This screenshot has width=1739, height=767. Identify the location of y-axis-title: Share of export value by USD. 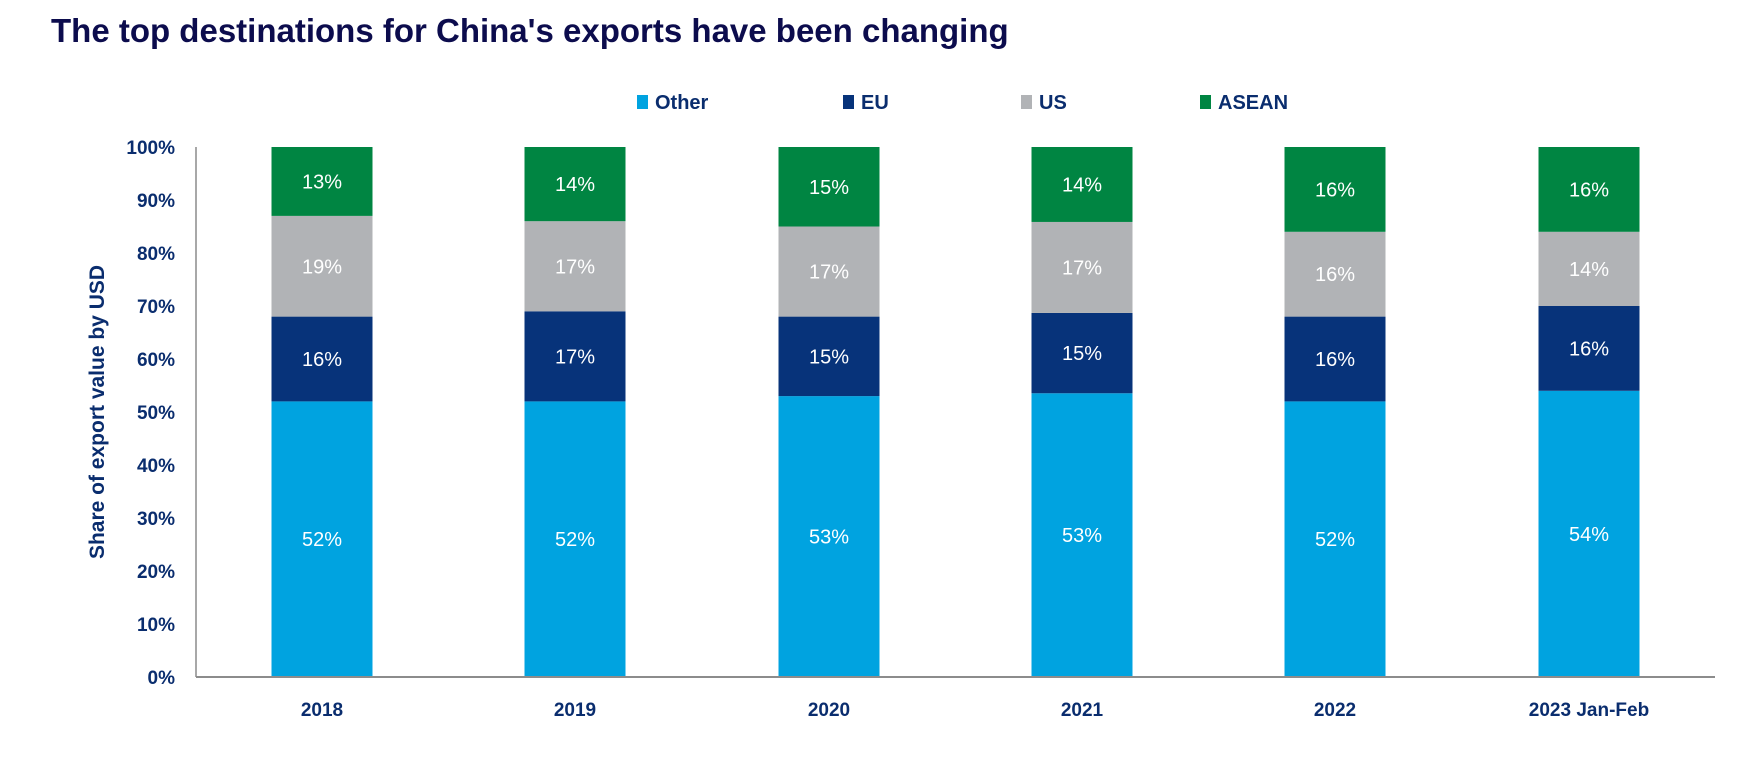
(97, 412).